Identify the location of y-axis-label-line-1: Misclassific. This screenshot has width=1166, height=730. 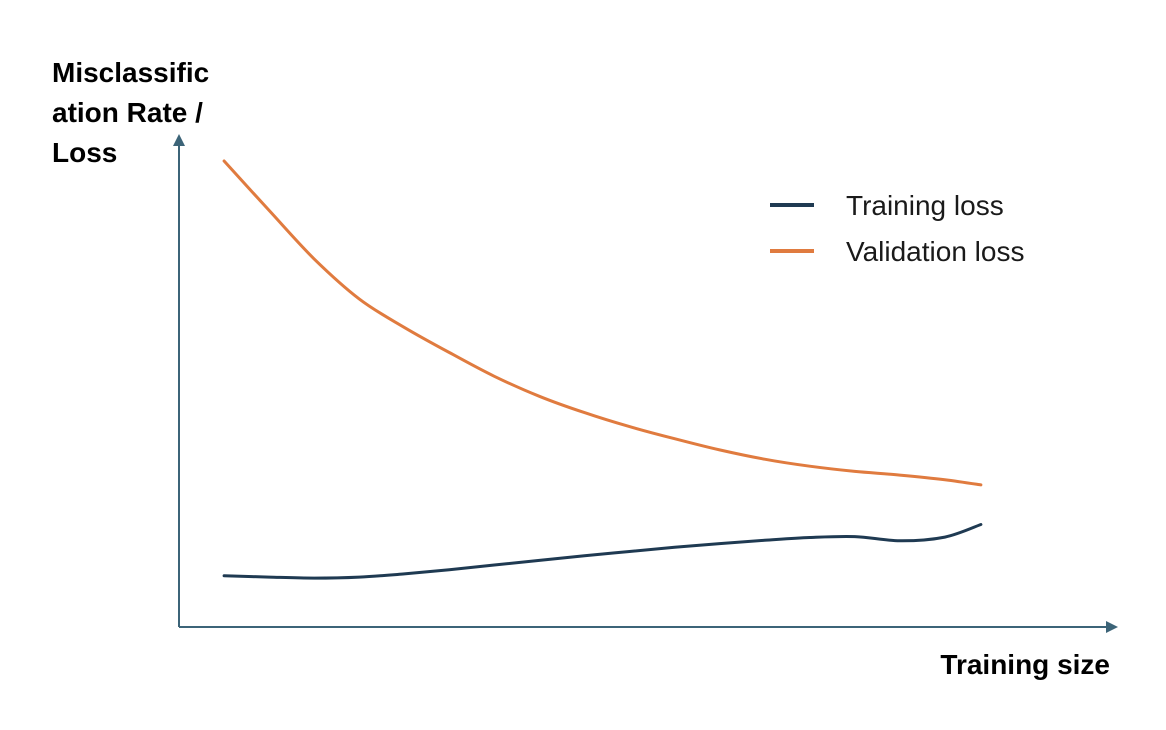
(130, 72).